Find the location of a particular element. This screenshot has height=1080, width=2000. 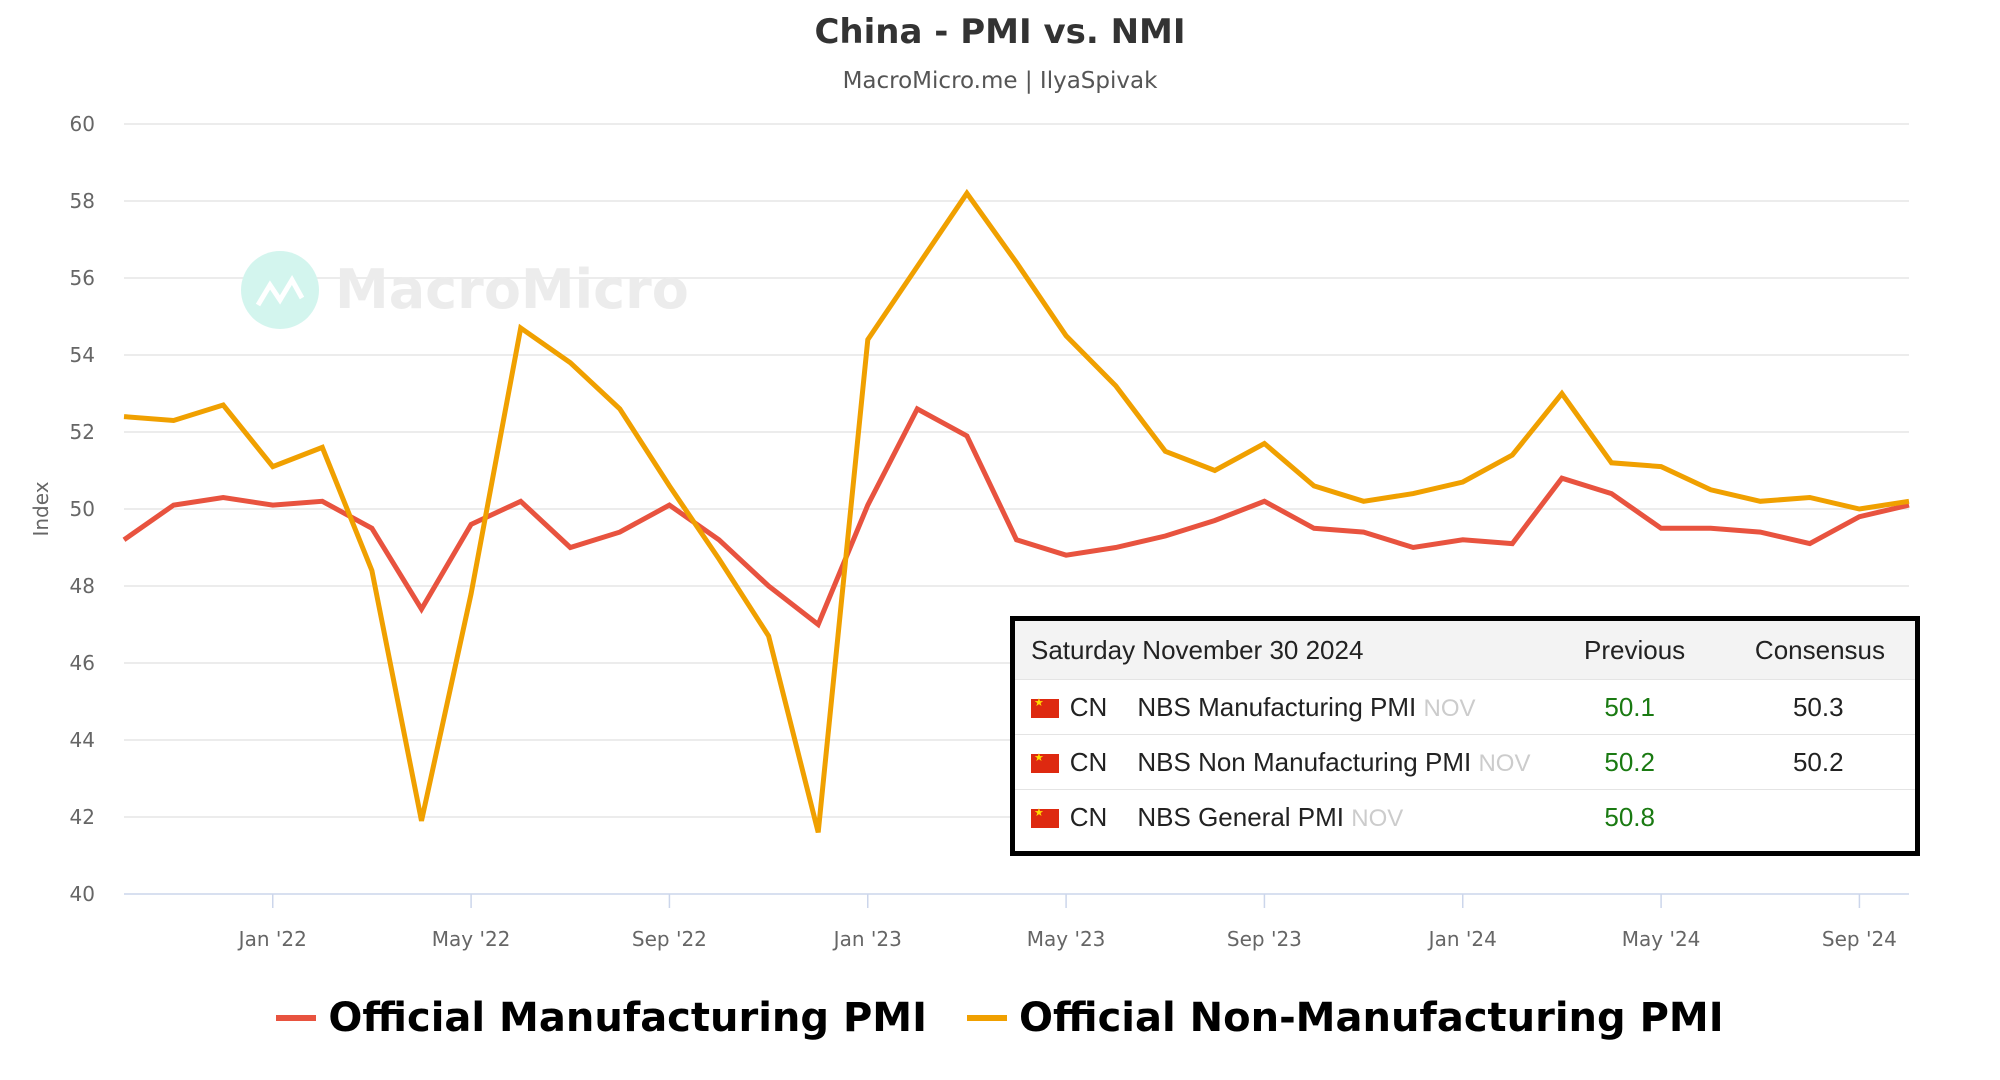

previous-value: 50.8 is located at coordinates (1629, 816).